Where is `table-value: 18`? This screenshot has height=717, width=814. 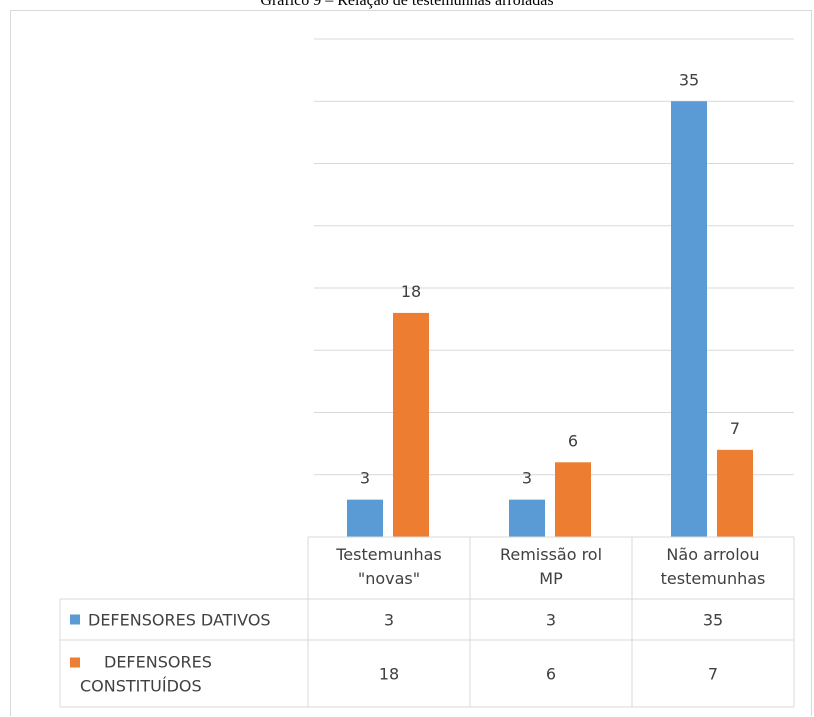 table-value: 18 is located at coordinates (389, 674).